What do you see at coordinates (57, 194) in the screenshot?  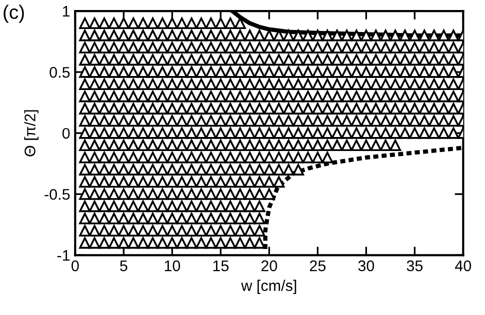 I see `y-tick-label: -0.5` at bounding box center [57, 194].